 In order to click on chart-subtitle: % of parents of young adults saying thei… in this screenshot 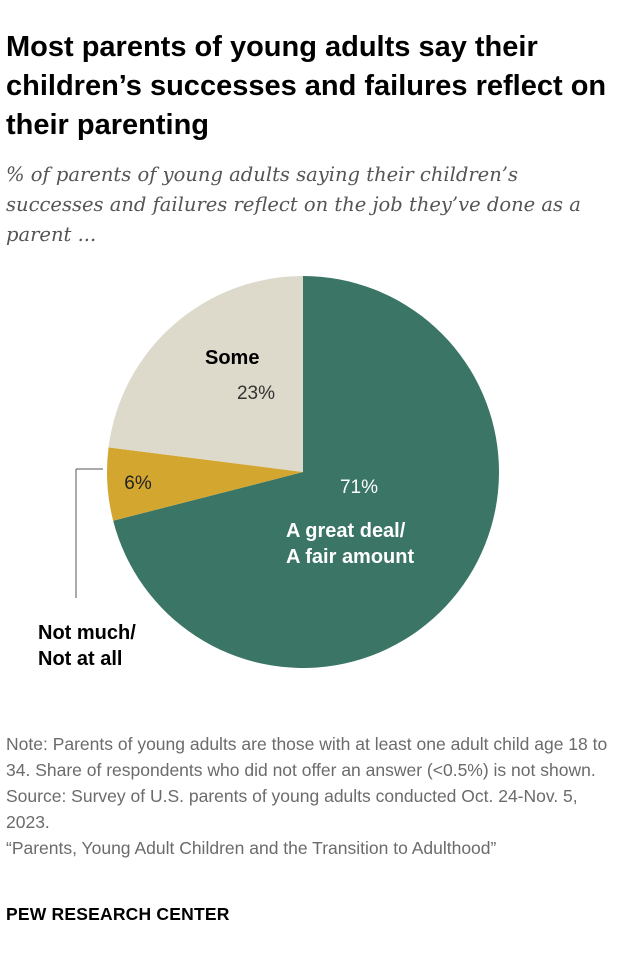, I will do `click(293, 204)`.